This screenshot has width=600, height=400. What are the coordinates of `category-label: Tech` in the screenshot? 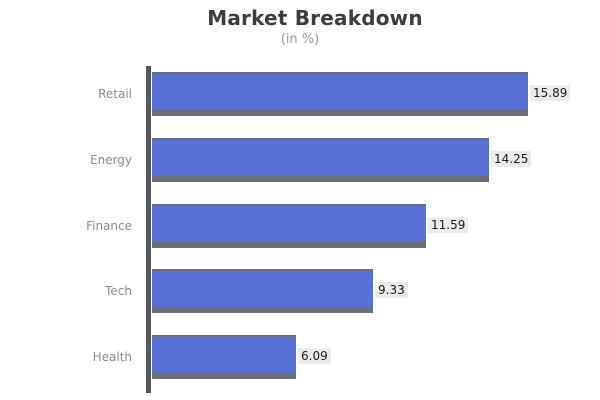 It's located at (118, 290).